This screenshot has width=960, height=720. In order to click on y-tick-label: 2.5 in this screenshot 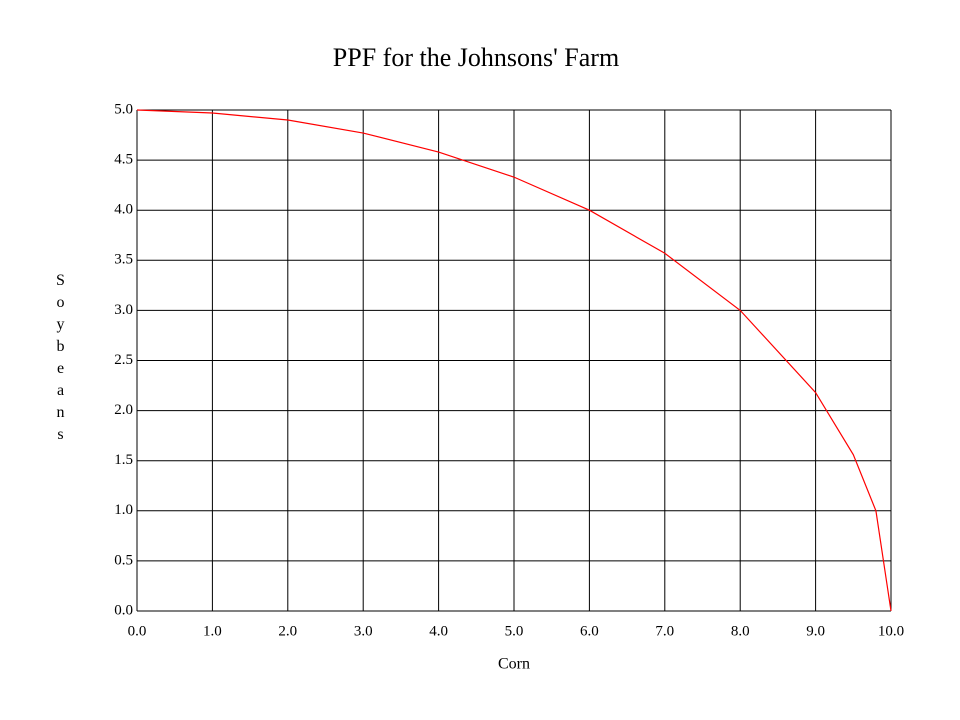, I will do `click(123, 360)`.